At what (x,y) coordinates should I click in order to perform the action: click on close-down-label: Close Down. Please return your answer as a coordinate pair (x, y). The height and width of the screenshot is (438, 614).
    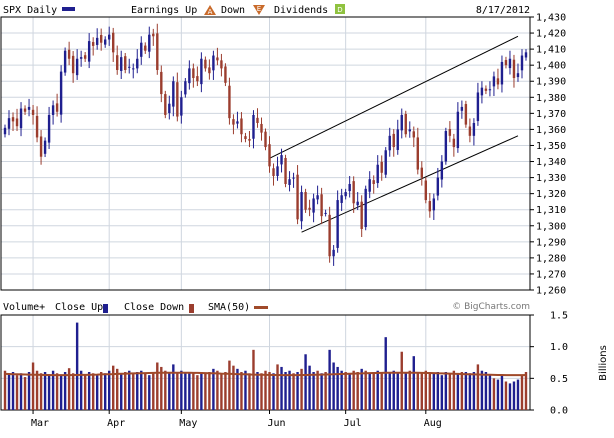
    Looking at the image, I should click on (154, 307).